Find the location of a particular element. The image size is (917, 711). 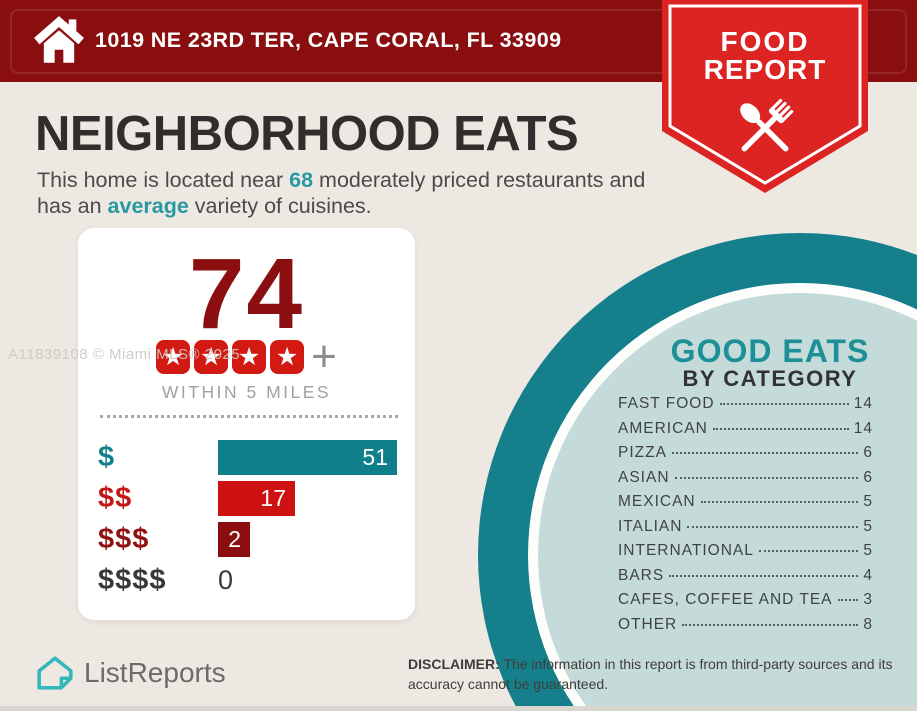

category-row: MEXICAN 5 is located at coordinates (745, 505).